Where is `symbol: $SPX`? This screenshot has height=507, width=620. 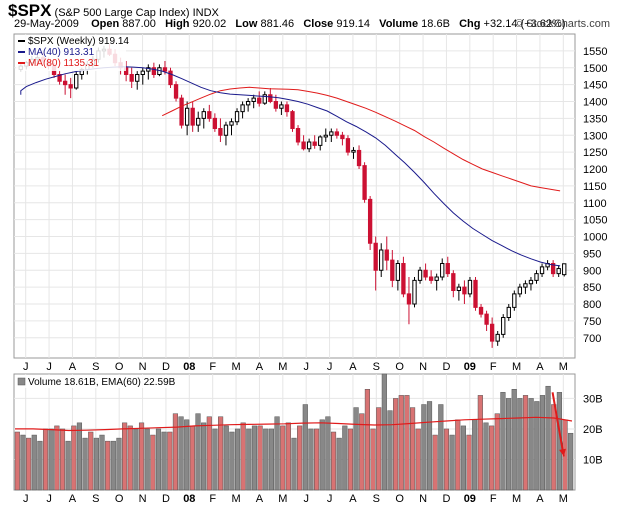 symbol: $SPX is located at coordinates (30, 10).